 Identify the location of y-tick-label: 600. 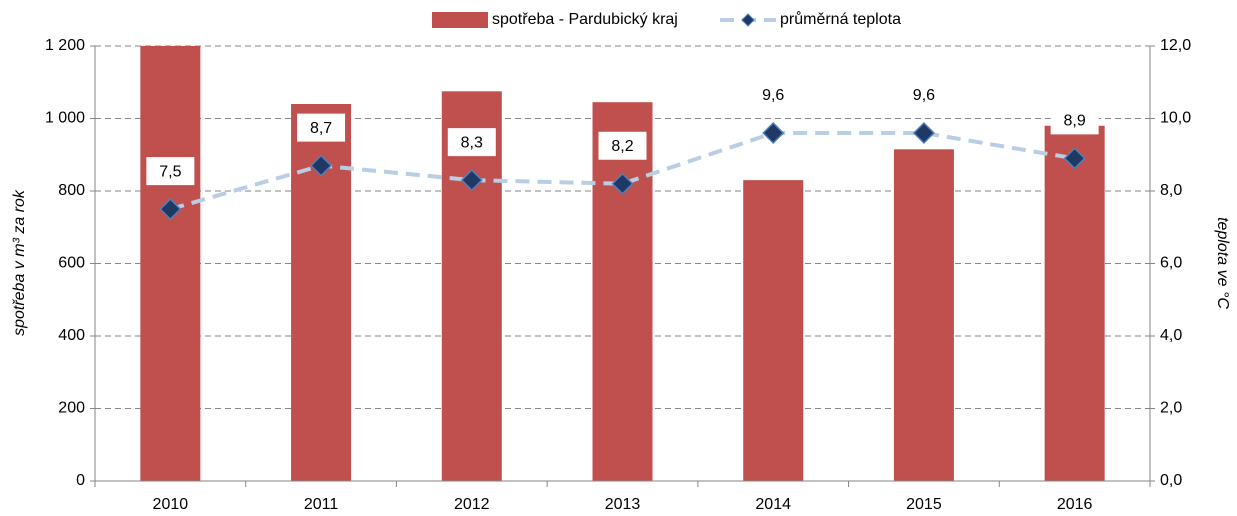
(71, 263).